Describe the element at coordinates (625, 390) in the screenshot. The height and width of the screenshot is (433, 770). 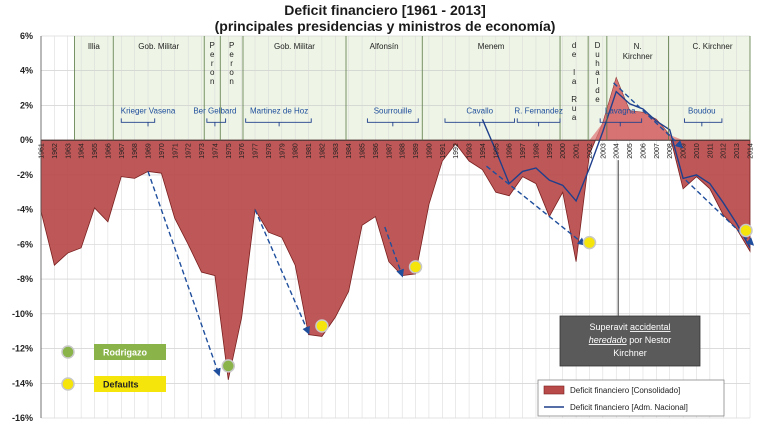
I see `legend-label-consolidado: Deficit financiero [Consolidado]` at that location.